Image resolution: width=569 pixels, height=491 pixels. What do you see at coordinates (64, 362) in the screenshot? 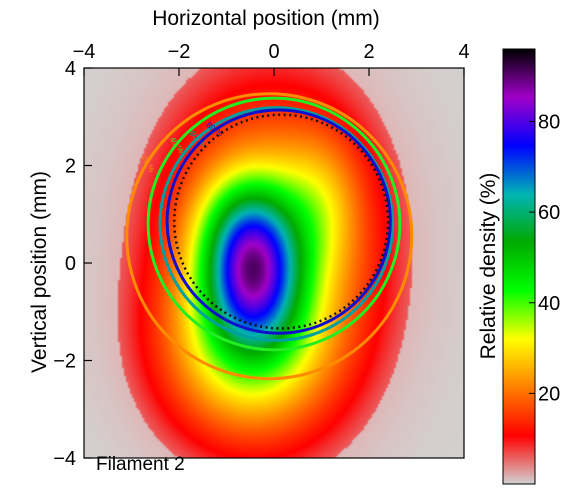
I see `y-tick-label: −2` at bounding box center [64, 362].